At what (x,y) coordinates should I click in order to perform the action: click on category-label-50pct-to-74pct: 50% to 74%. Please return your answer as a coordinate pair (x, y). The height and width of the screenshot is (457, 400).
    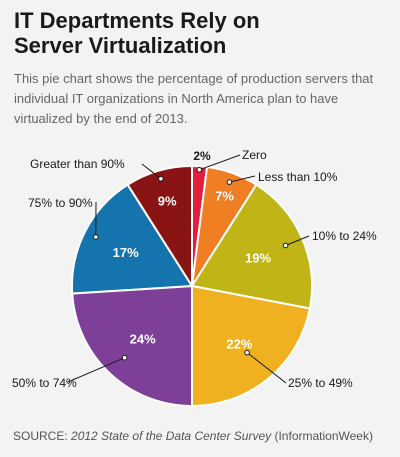
    Looking at the image, I should click on (44, 383).